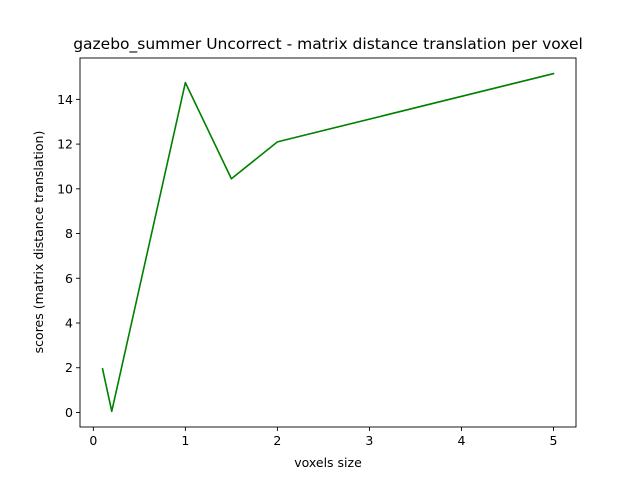  I want to click on x-tick-label-1: 1, so click(185, 440).